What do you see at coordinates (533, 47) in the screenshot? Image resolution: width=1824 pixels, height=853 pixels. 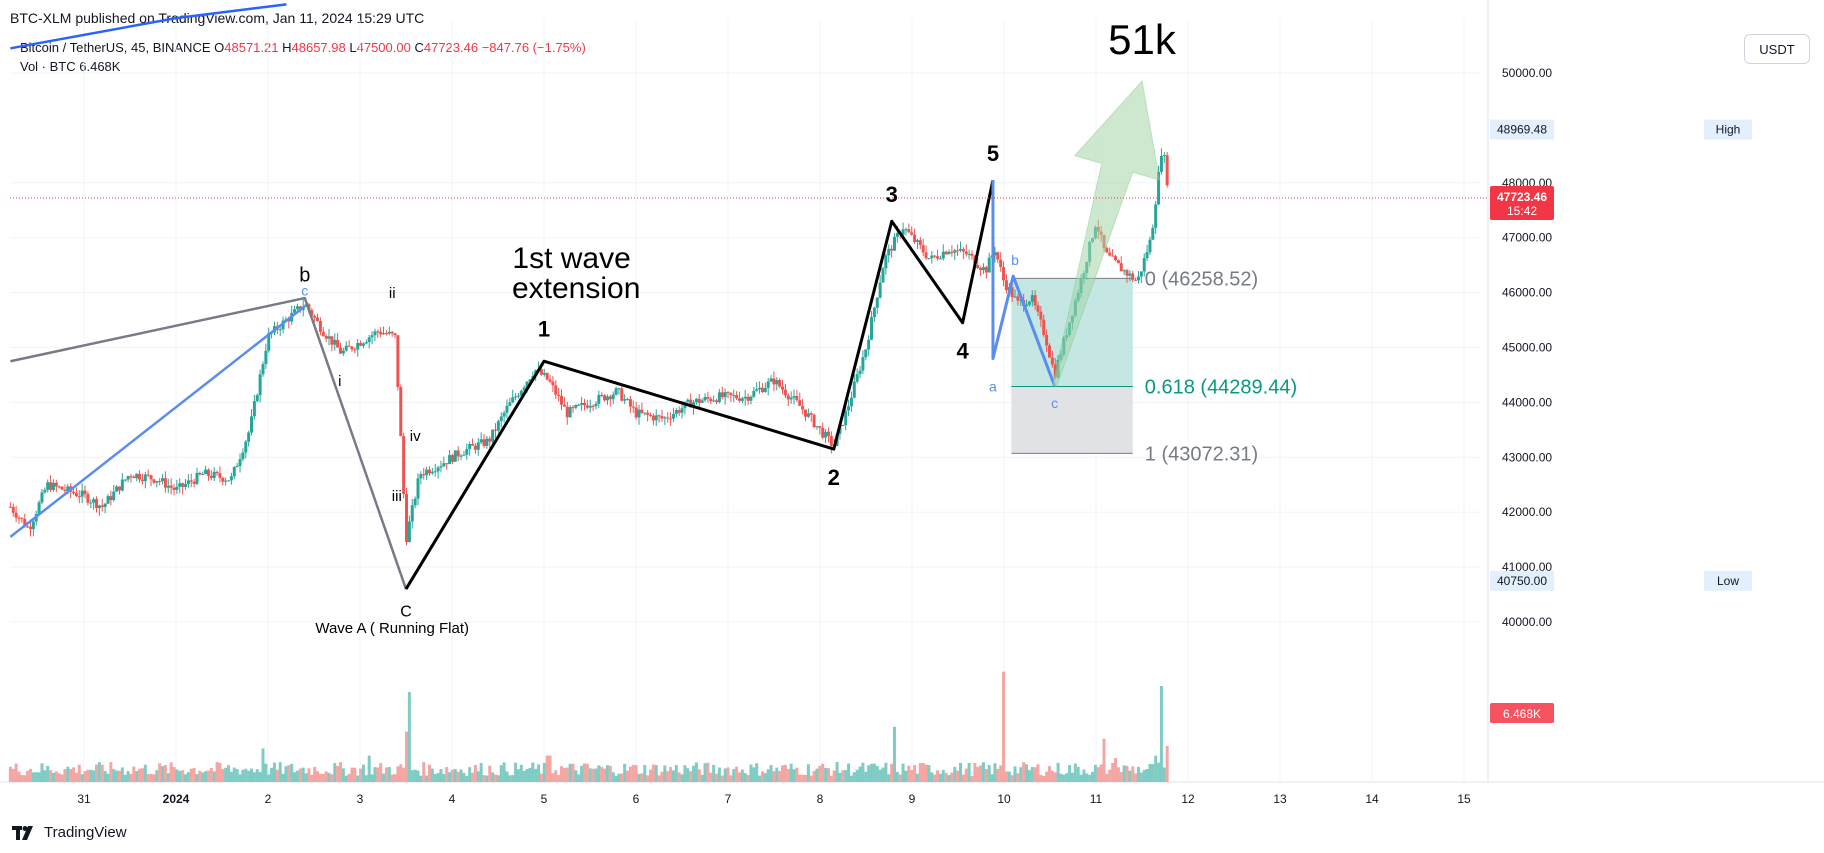 I see `ohlc-change: −847.76 (−1.75%)` at bounding box center [533, 47].